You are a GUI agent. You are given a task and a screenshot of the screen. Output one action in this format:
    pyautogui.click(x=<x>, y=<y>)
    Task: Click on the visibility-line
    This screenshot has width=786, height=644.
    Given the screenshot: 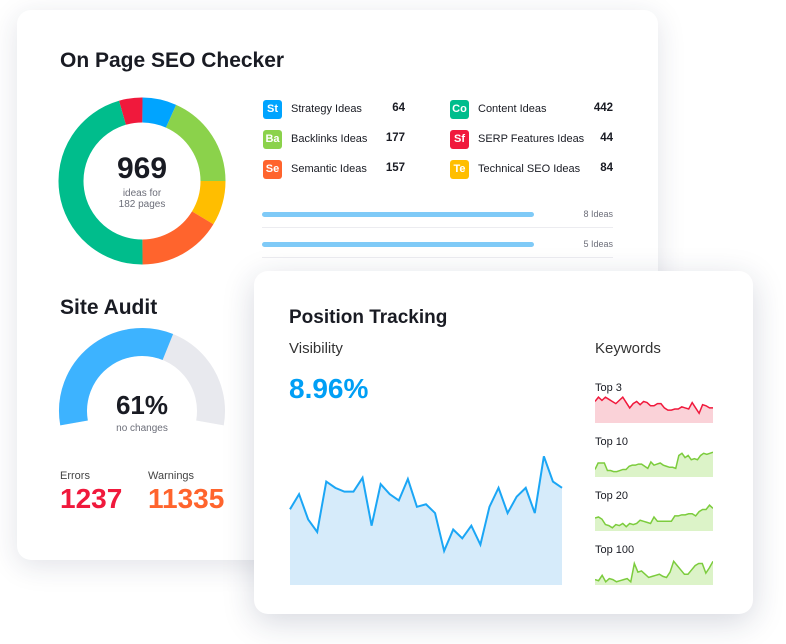 What is the action you would take?
    pyautogui.click(x=426, y=505)
    